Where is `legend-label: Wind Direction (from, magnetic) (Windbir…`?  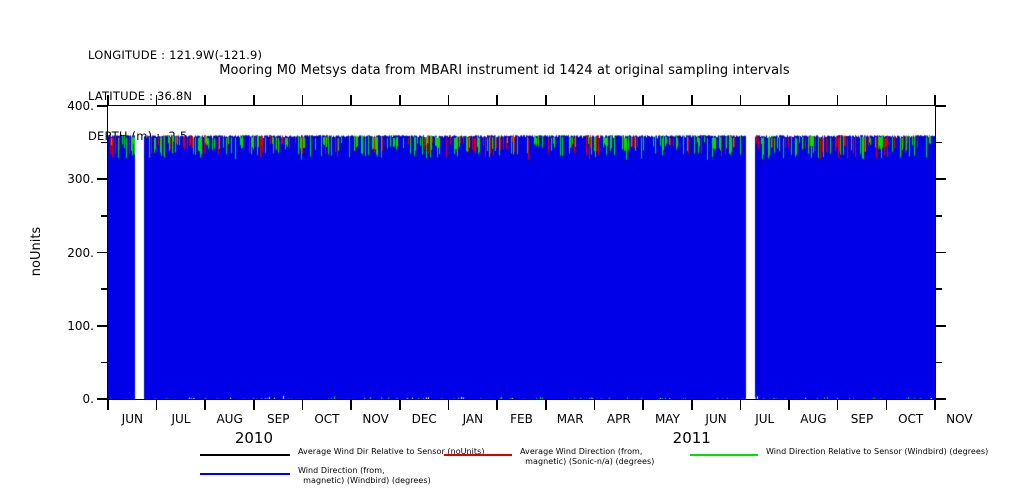
legend-label: Wind Direction (from, magnetic) (Windbir… is located at coordinates (364, 475).